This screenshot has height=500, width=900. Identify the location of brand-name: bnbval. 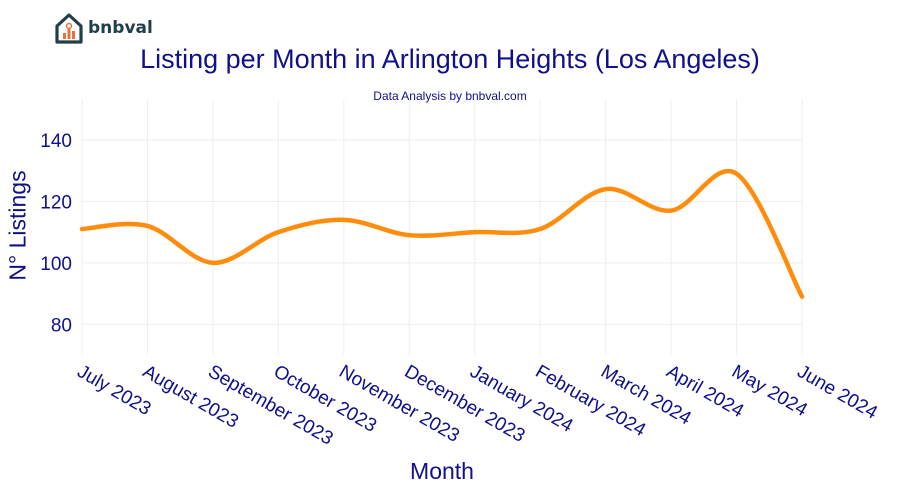
(120, 28).